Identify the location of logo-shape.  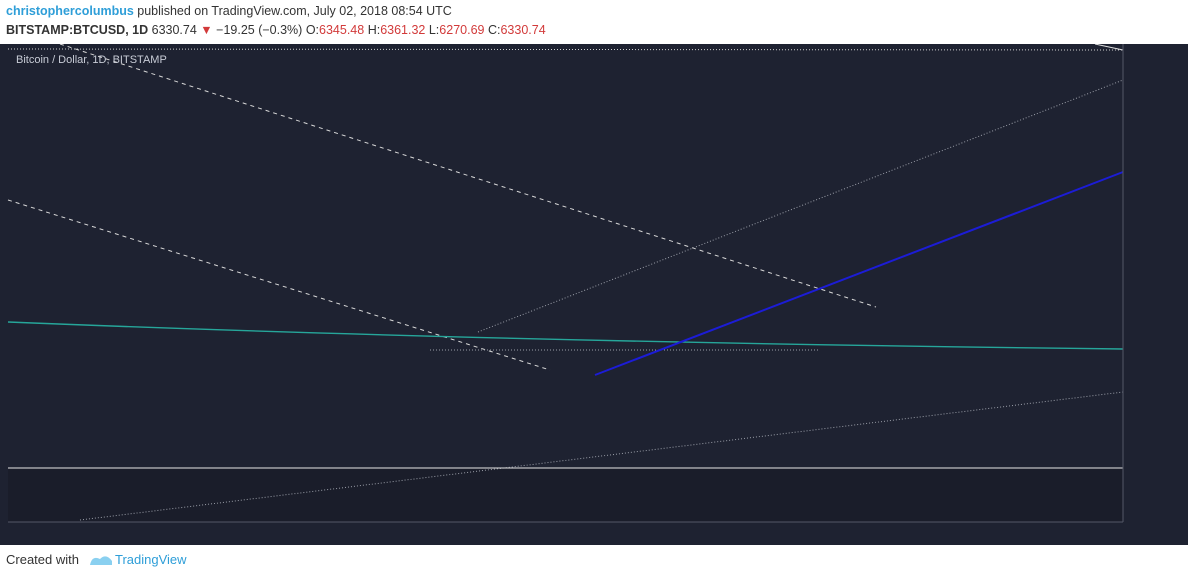
(101, 560).